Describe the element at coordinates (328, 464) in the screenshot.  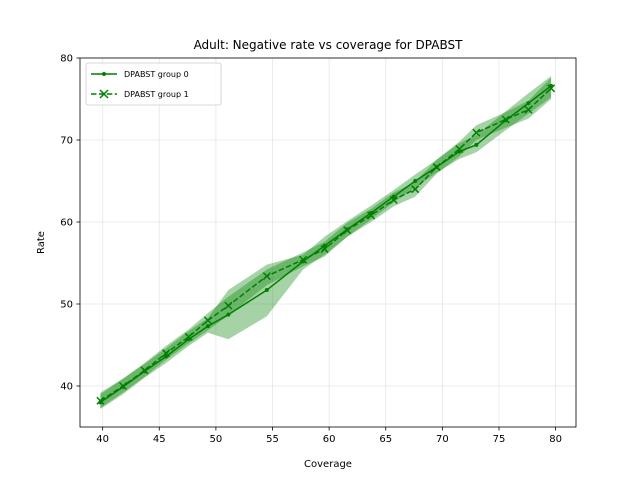
I see `x-axis-label: Coverage` at that location.